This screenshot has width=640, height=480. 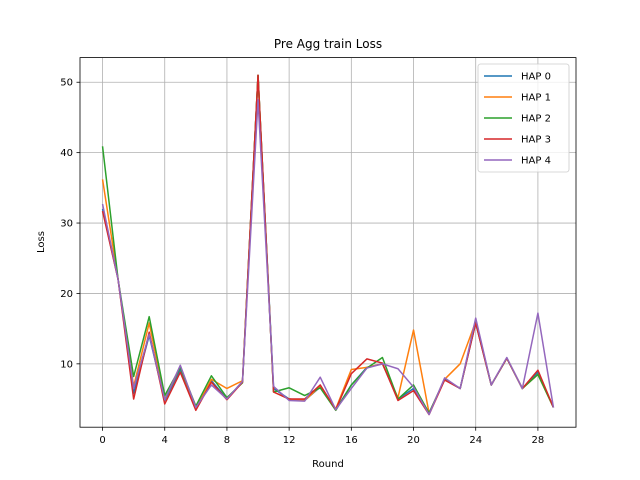 I want to click on legend: HAP 0 HAP 1 HAP 2 HAP 3 HAP 4, so click(x=523, y=118).